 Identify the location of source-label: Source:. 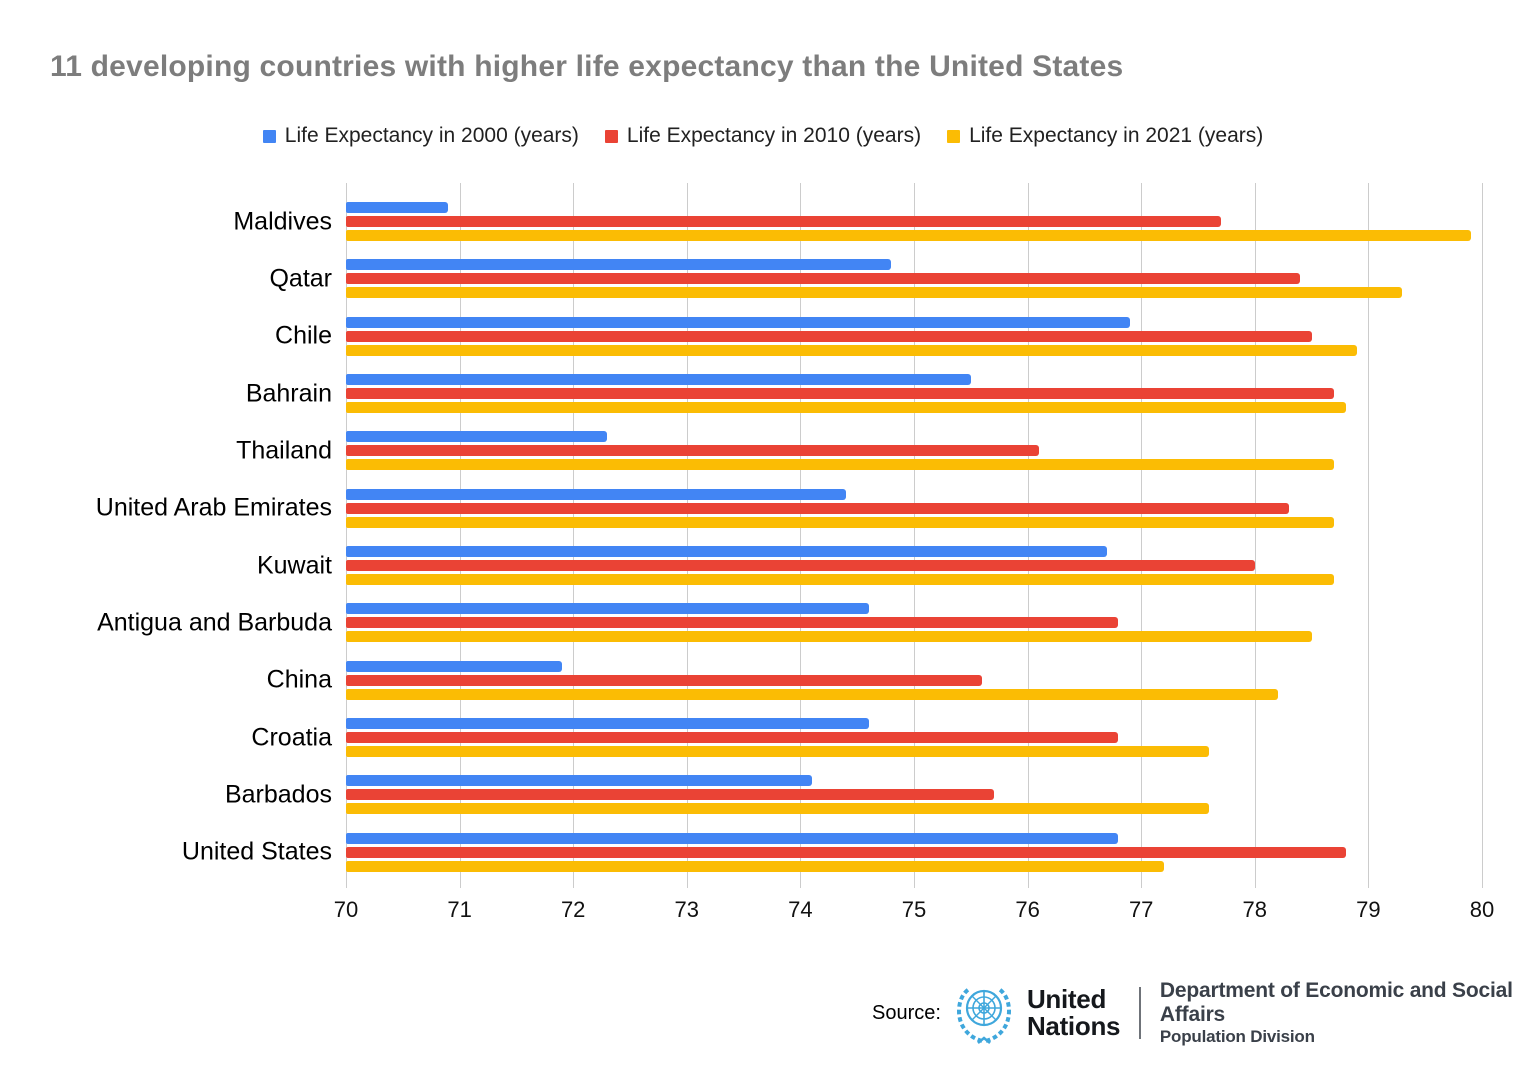
(906, 1012).